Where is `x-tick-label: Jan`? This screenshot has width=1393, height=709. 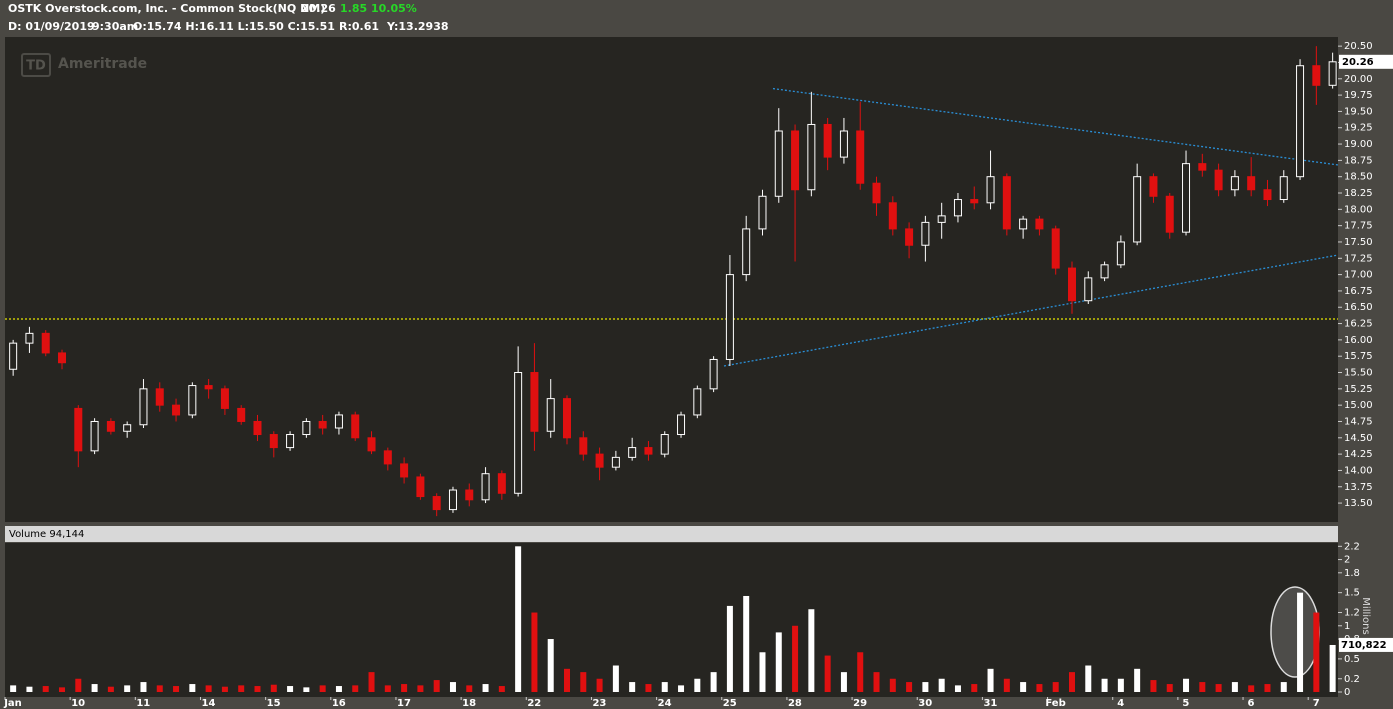
x-tick-label: Jan is located at coordinates (12, 703).